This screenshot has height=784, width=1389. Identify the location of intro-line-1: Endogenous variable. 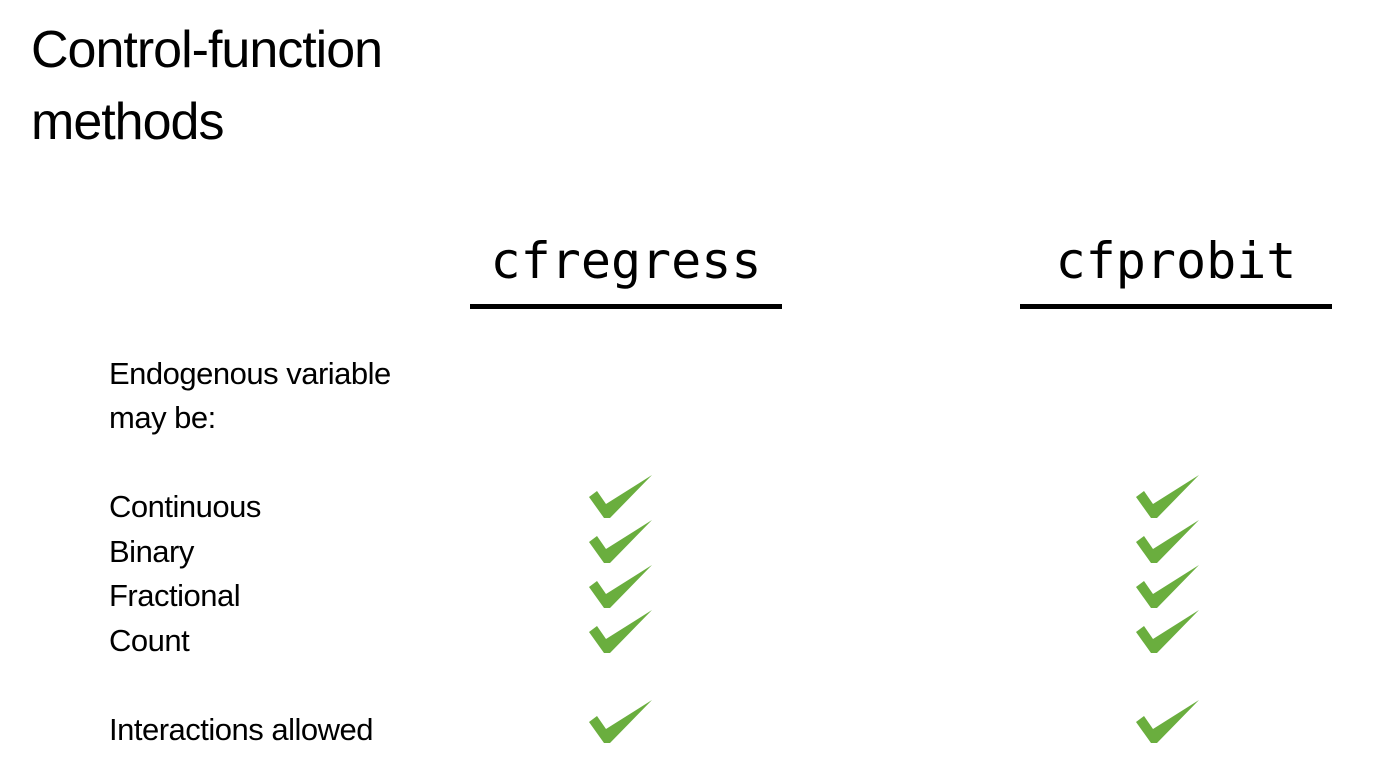
(250, 373).